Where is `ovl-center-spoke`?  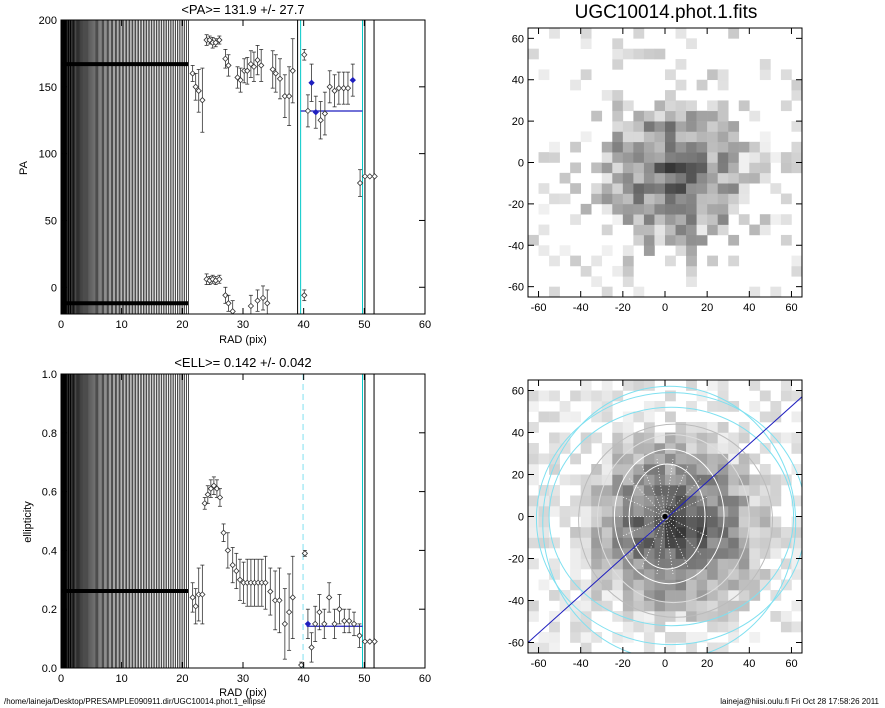
ovl-center-spoke is located at coordinates (686, 526).